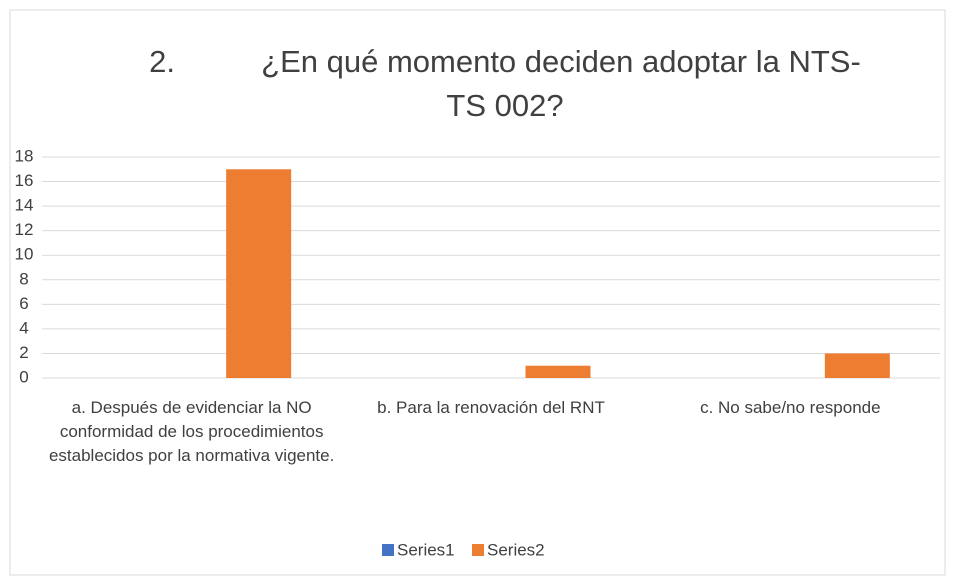 This screenshot has height=583, width=956. I want to click on y-tick-label: 10, so click(24, 254).